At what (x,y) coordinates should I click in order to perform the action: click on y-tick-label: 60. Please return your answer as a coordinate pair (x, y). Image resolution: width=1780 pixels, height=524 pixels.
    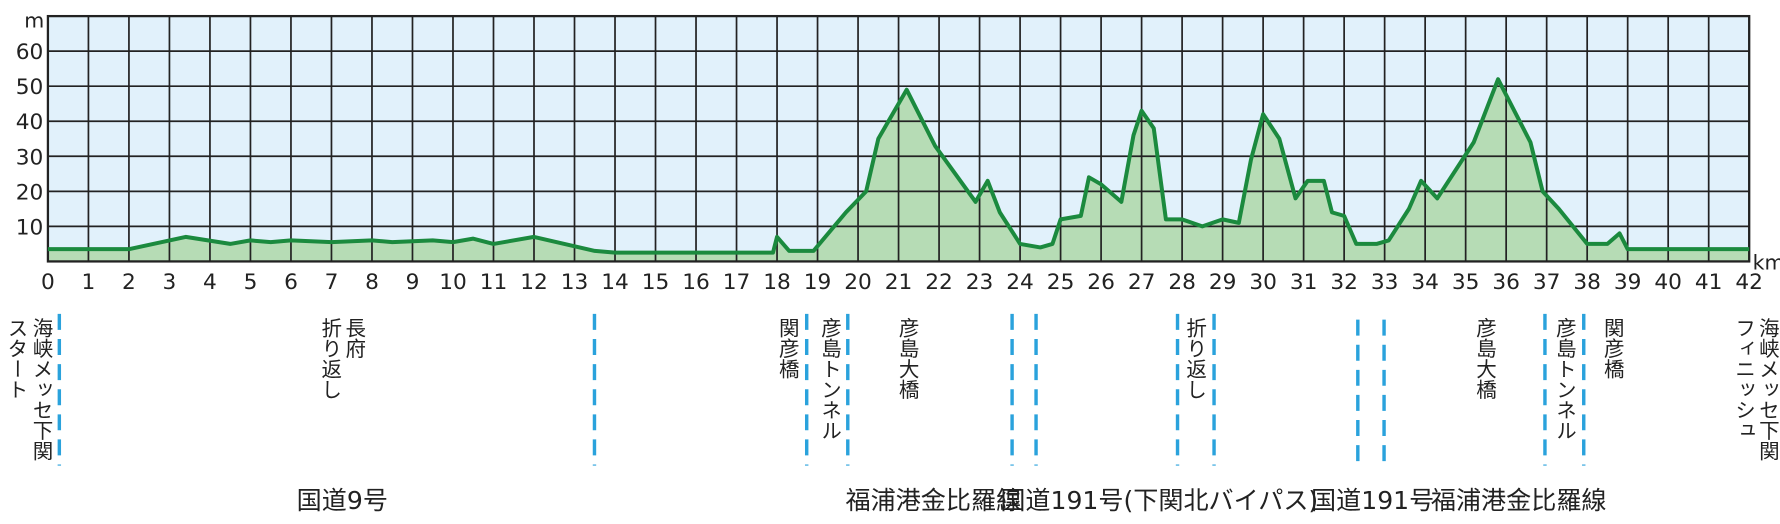
    Looking at the image, I should click on (30, 52).